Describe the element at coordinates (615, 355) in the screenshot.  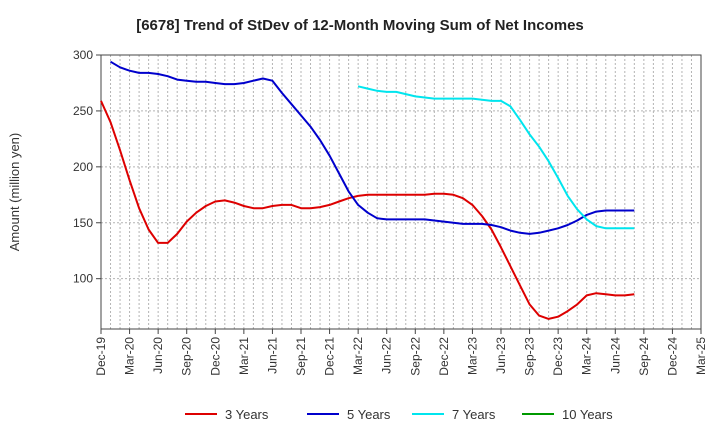
I see `x-tick-label: Jun-24` at that location.